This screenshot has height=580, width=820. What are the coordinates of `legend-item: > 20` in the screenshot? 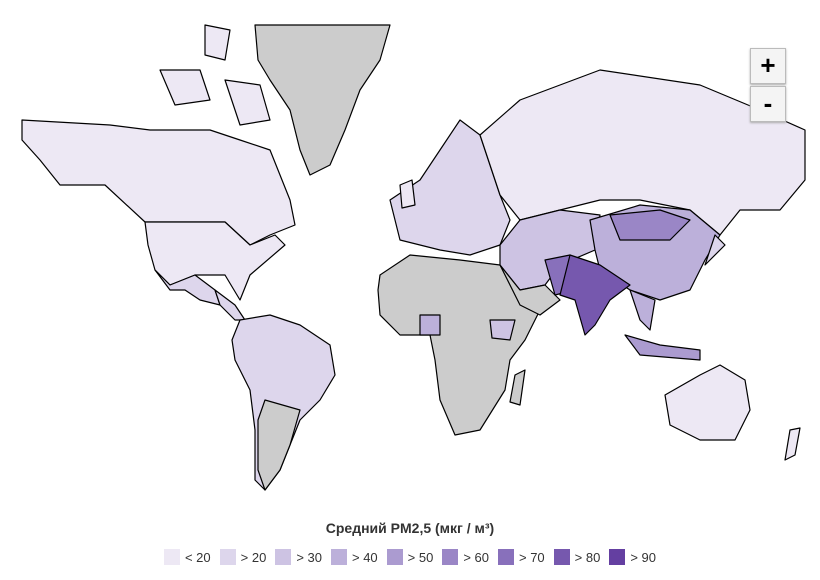 It's located at (243, 557).